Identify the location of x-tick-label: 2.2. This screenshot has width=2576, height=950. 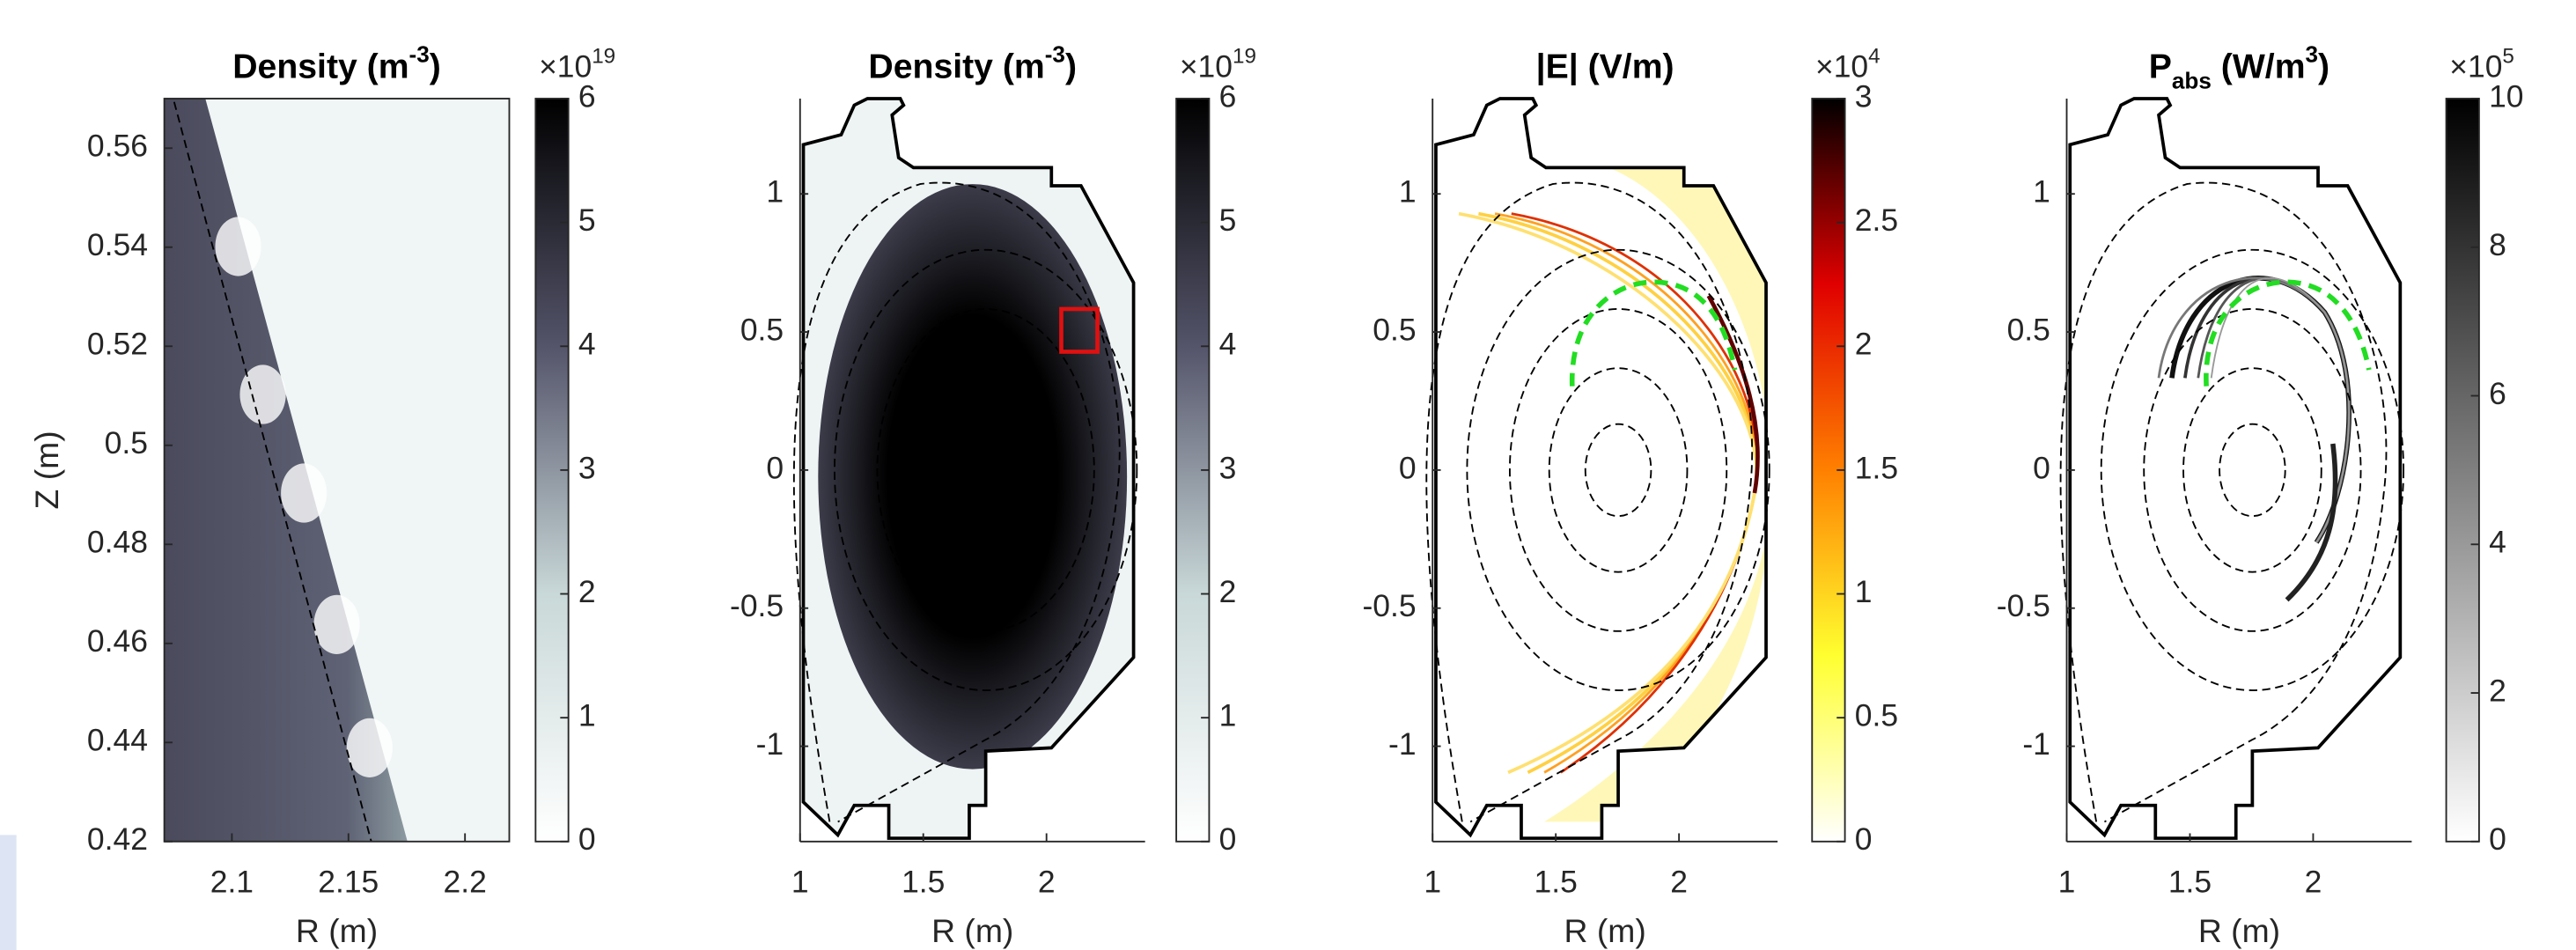
(465, 882).